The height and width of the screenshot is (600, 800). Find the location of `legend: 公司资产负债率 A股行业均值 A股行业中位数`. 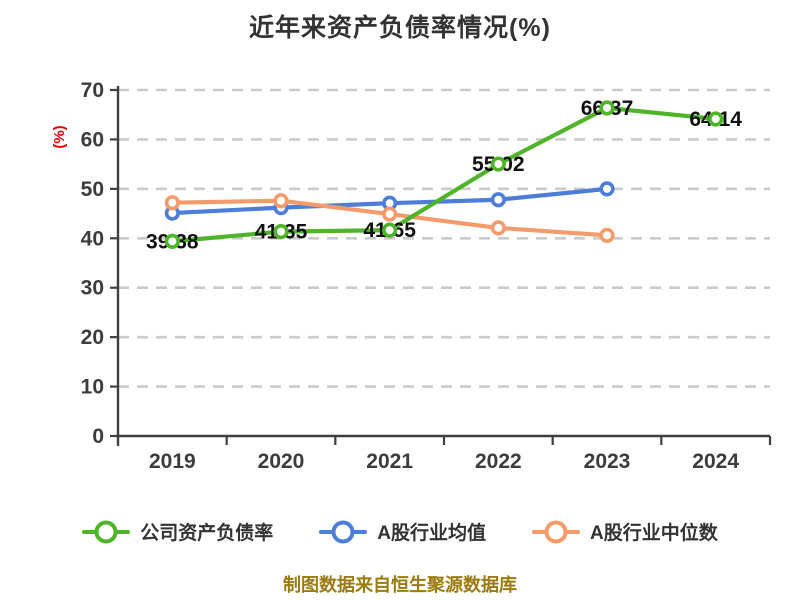

legend: 公司资产负债率 A股行业均值 A股行业中位数 is located at coordinates (400, 531).